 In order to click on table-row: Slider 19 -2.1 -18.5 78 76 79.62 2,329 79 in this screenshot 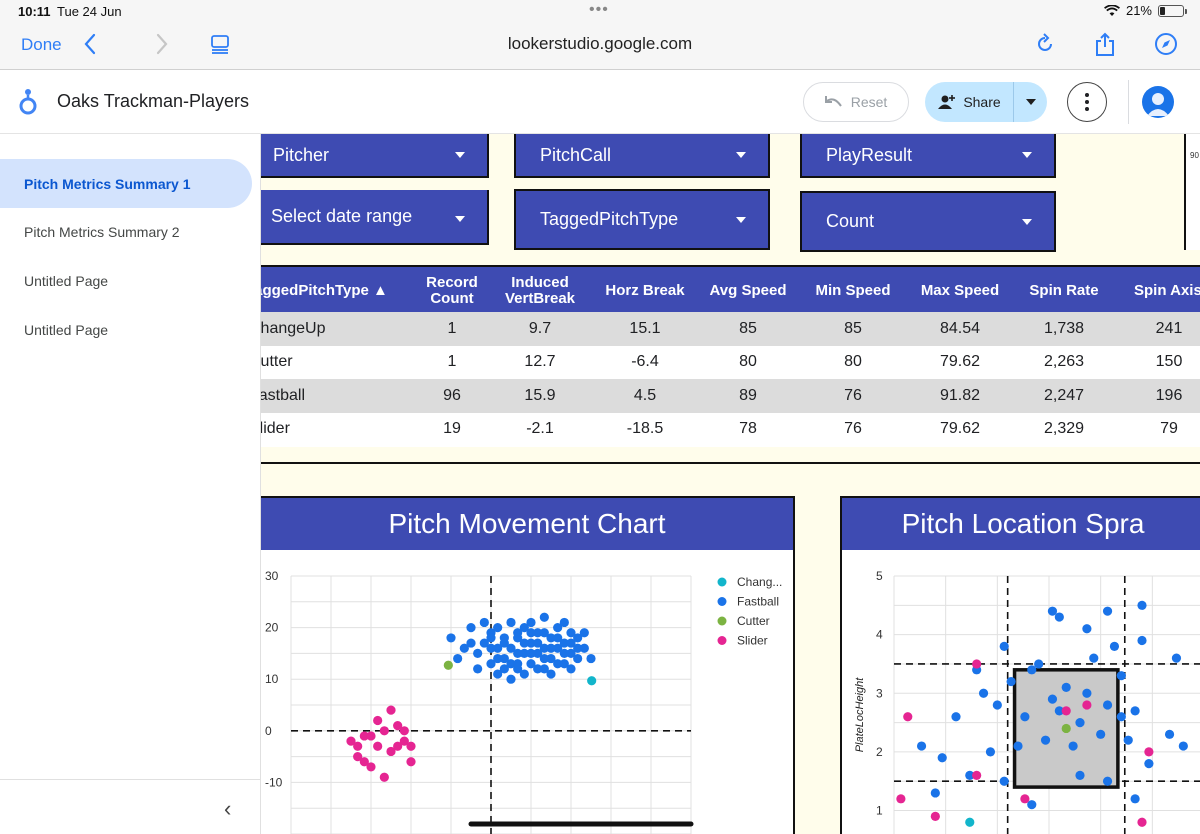, I will do `click(730, 430)`.